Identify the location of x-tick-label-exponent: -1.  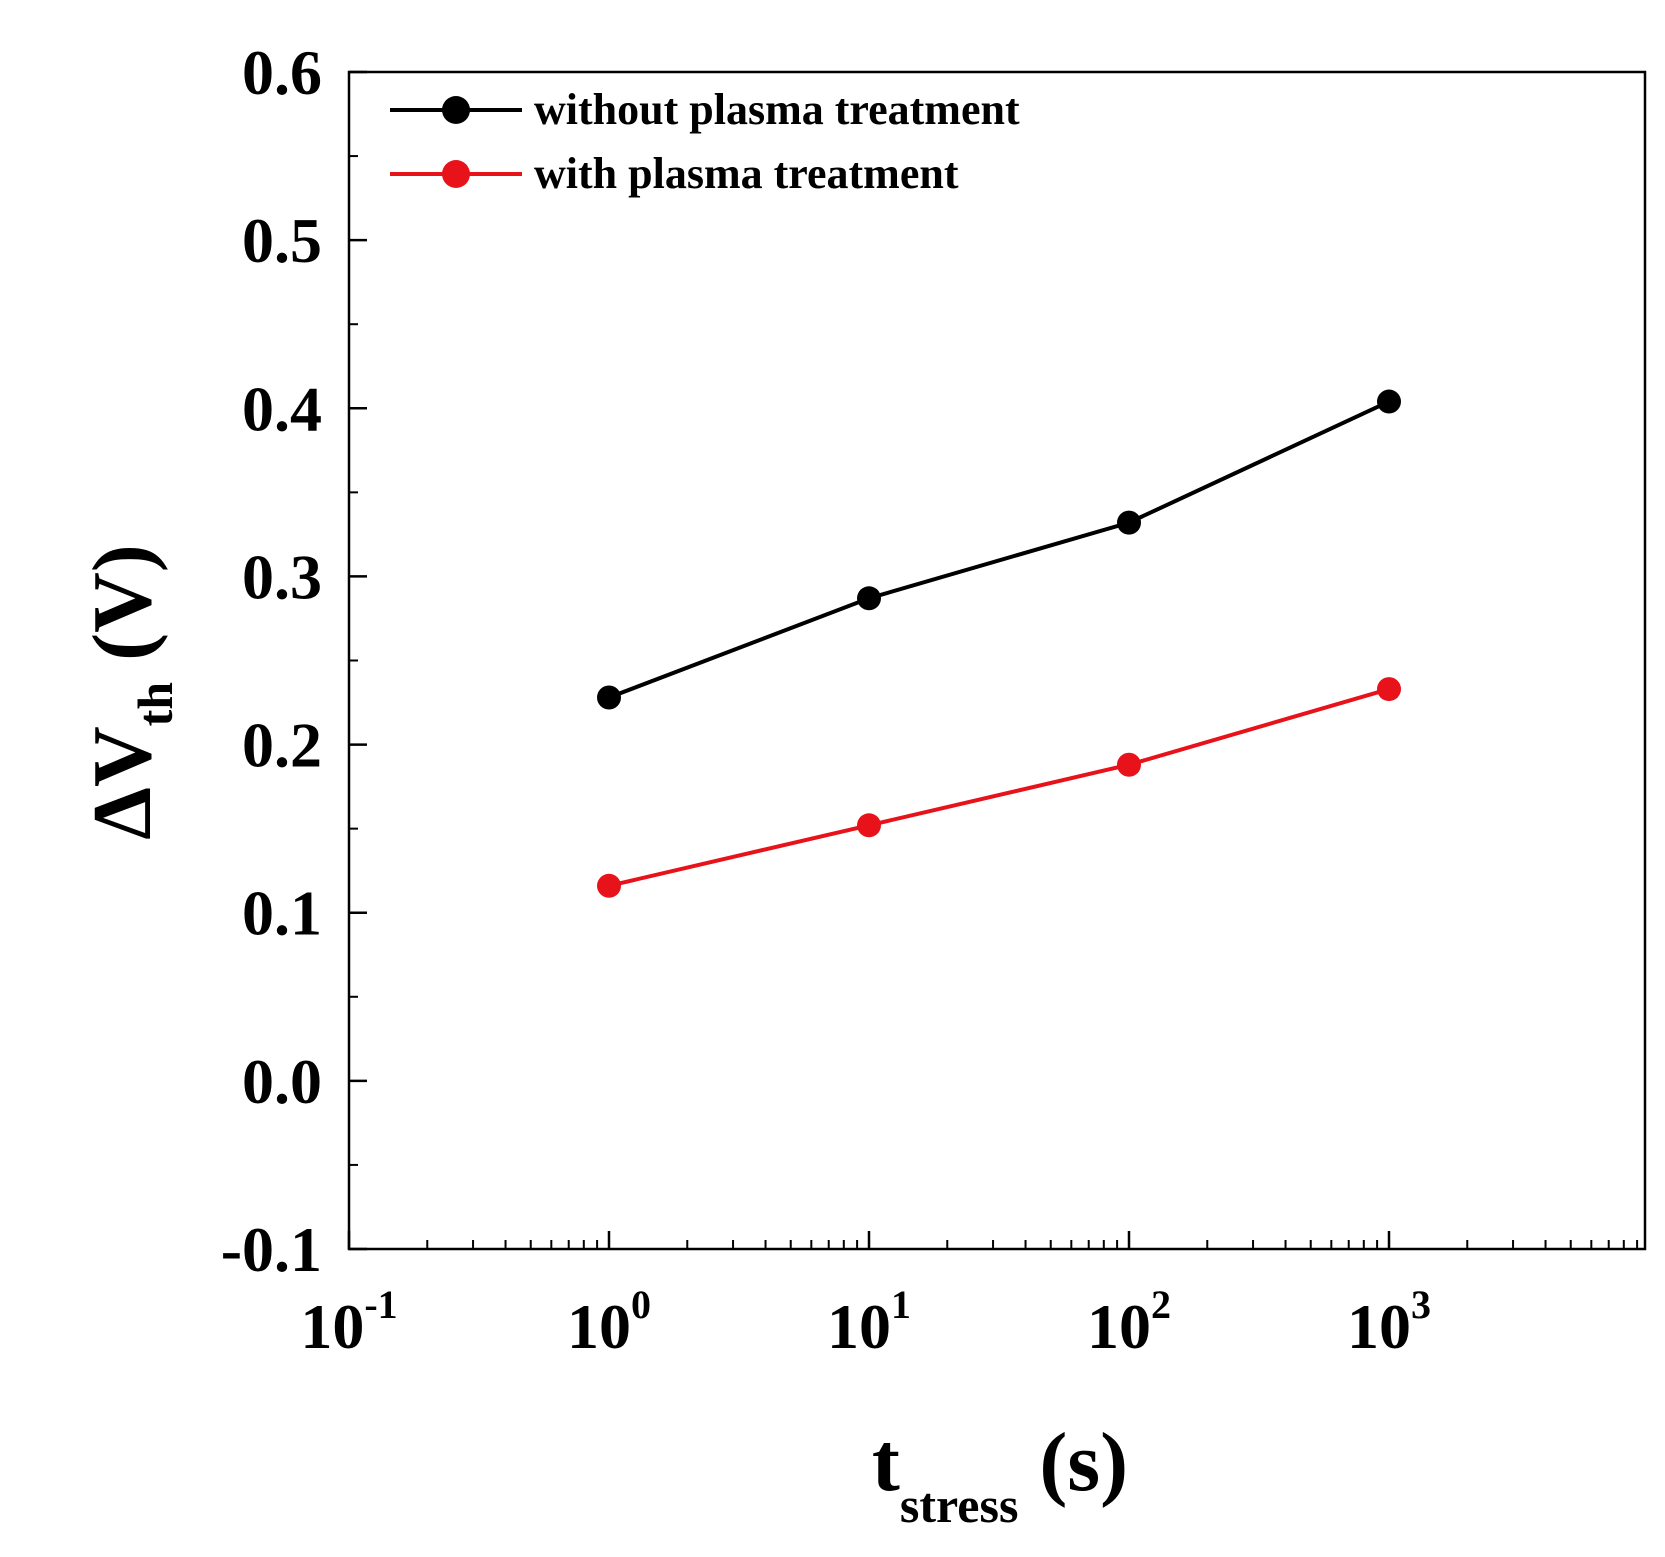
(380, 1304).